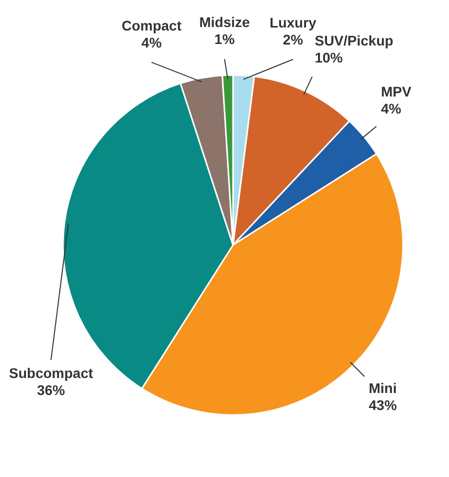  What do you see at coordinates (51, 373) in the screenshot?
I see `slice-label: Subcompact` at bounding box center [51, 373].